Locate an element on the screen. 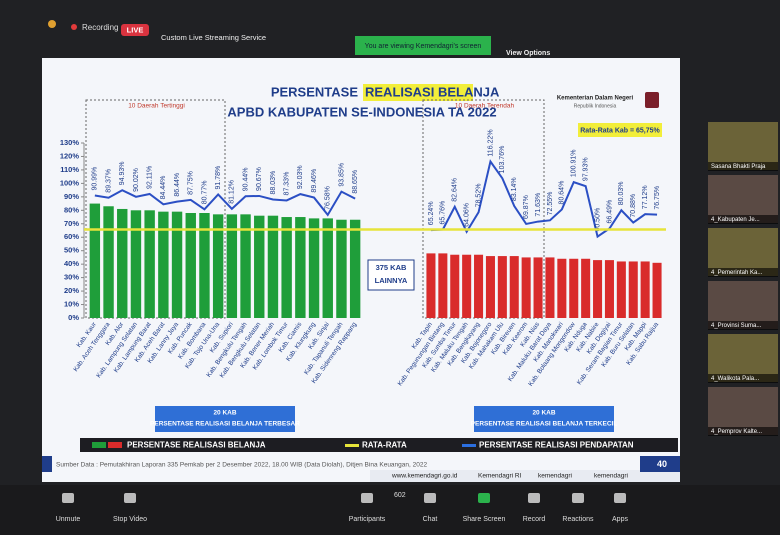 The width and height of the screenshot is (780, 535). toolbar-label: Chat is located at coordinates (430, 519).